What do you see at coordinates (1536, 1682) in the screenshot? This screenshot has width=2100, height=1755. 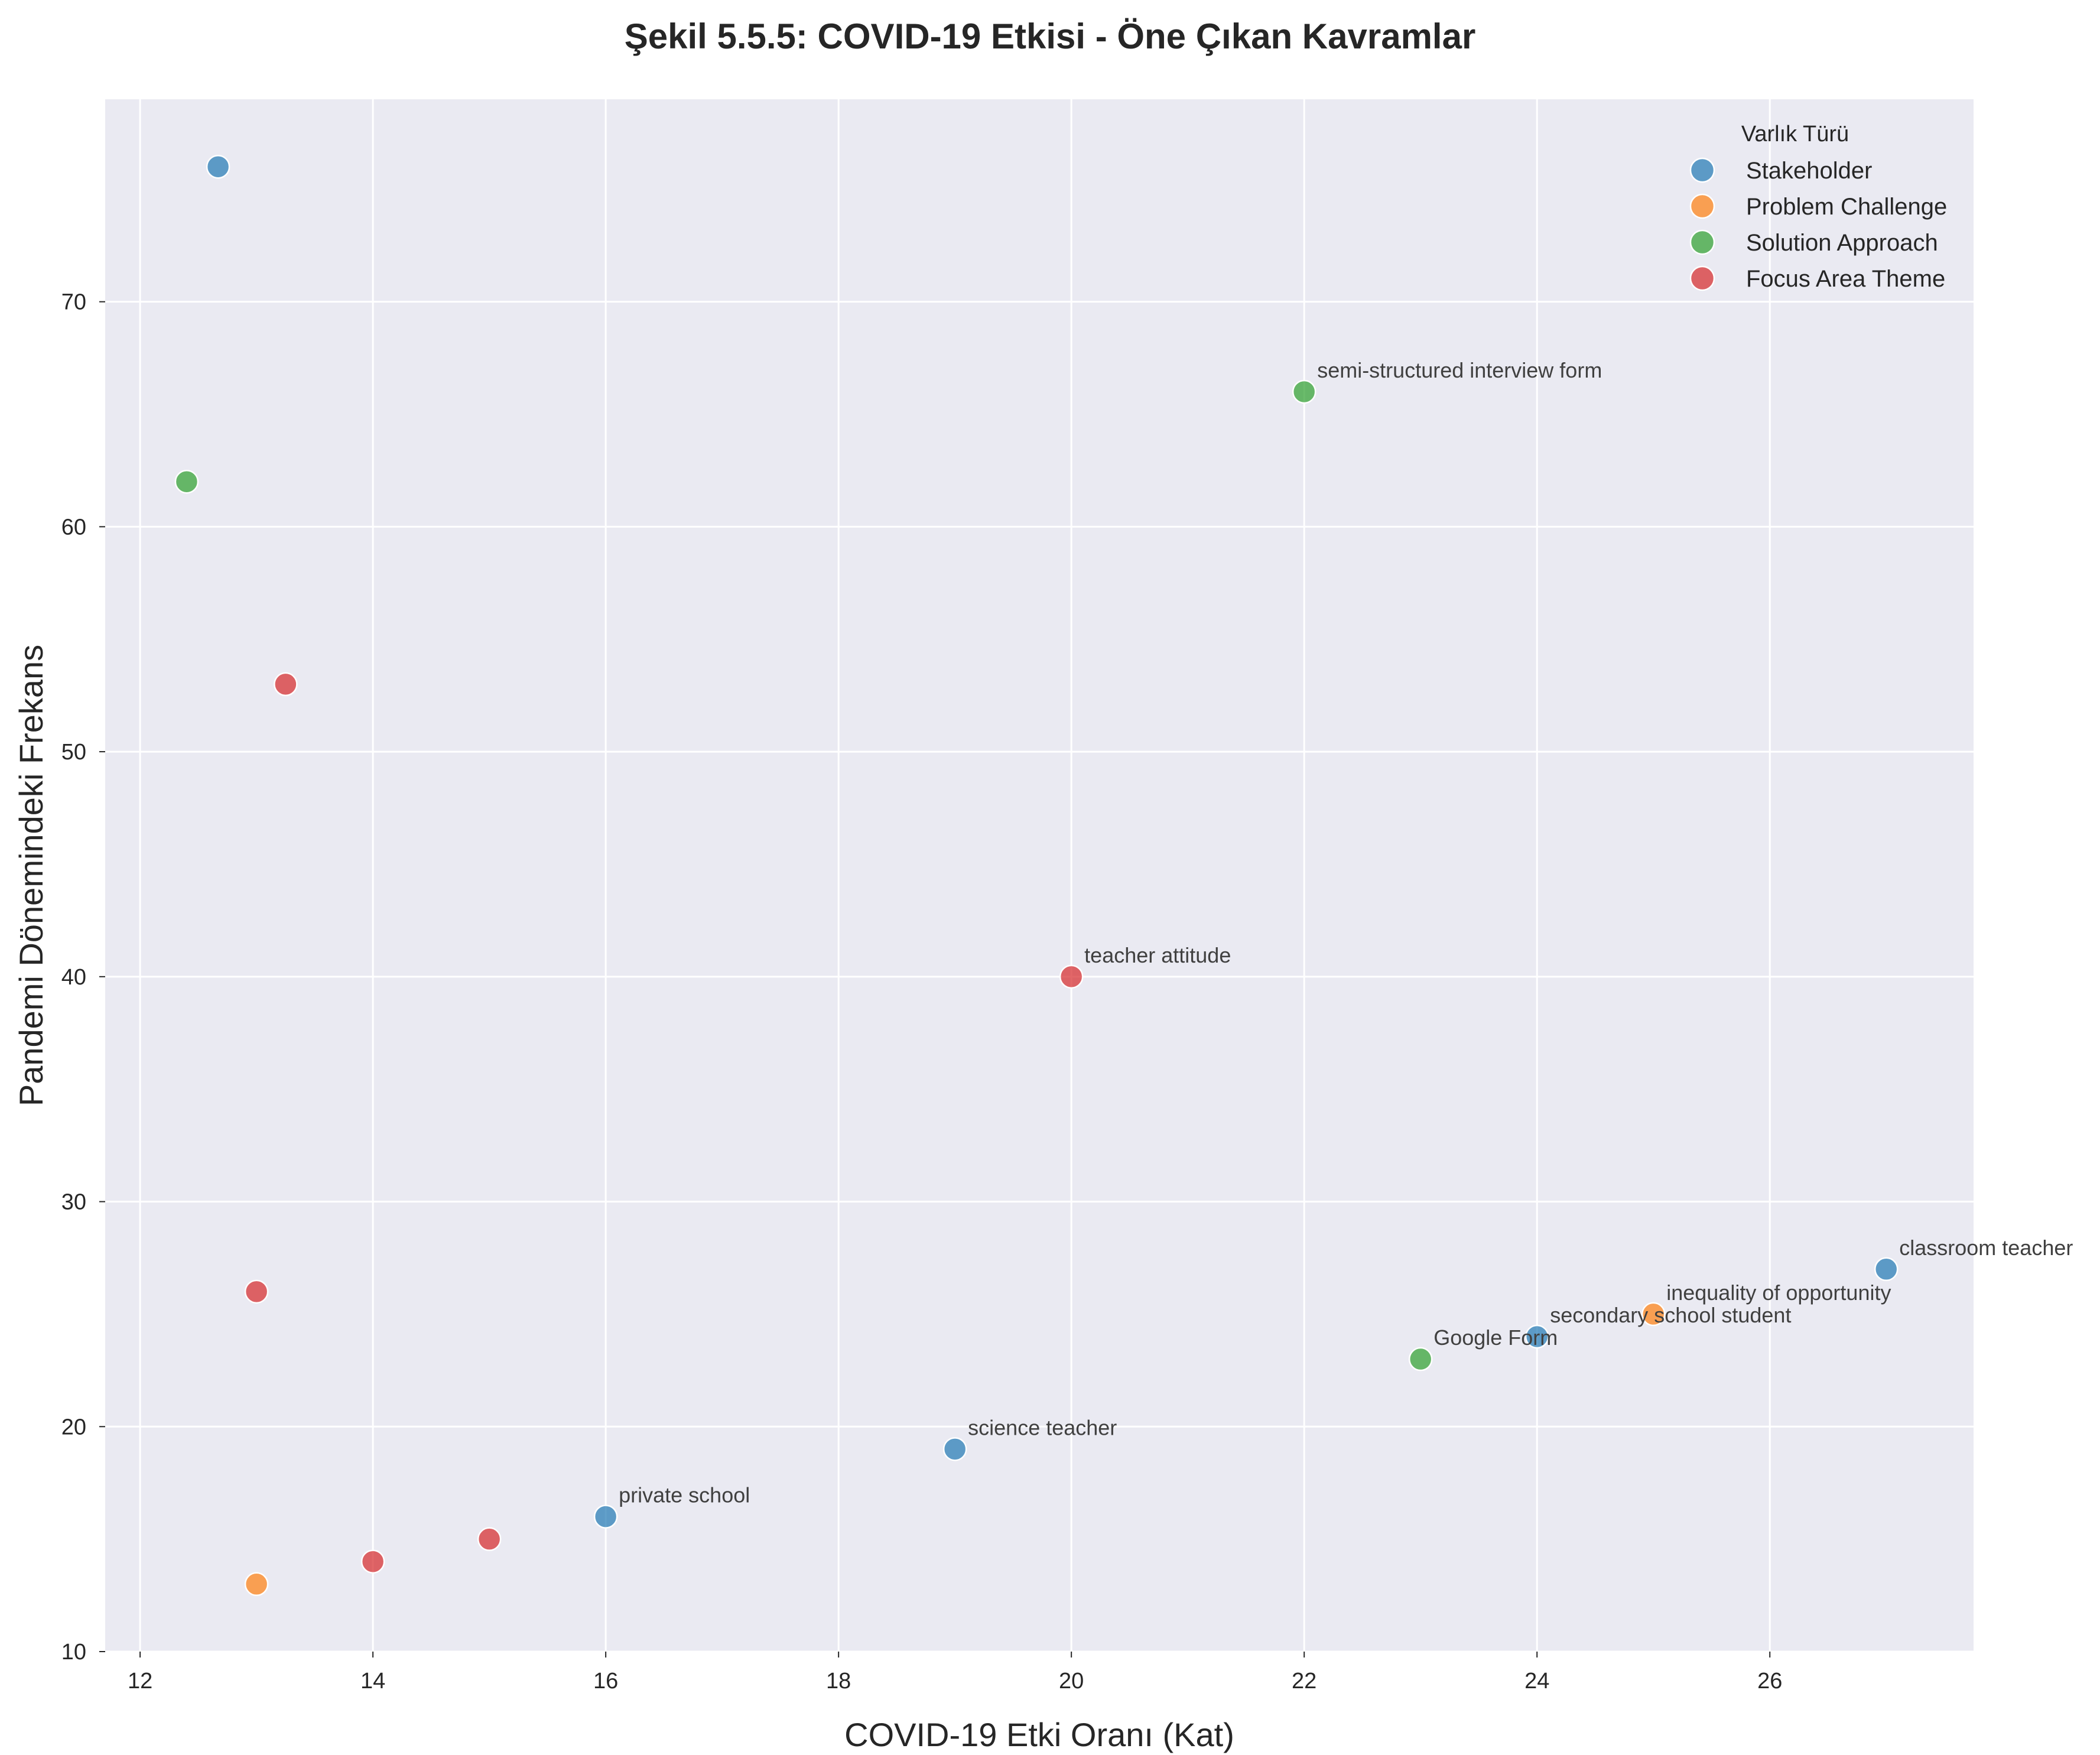 I see `x-tick-label: 24` at bounding box center [1536, 1682].